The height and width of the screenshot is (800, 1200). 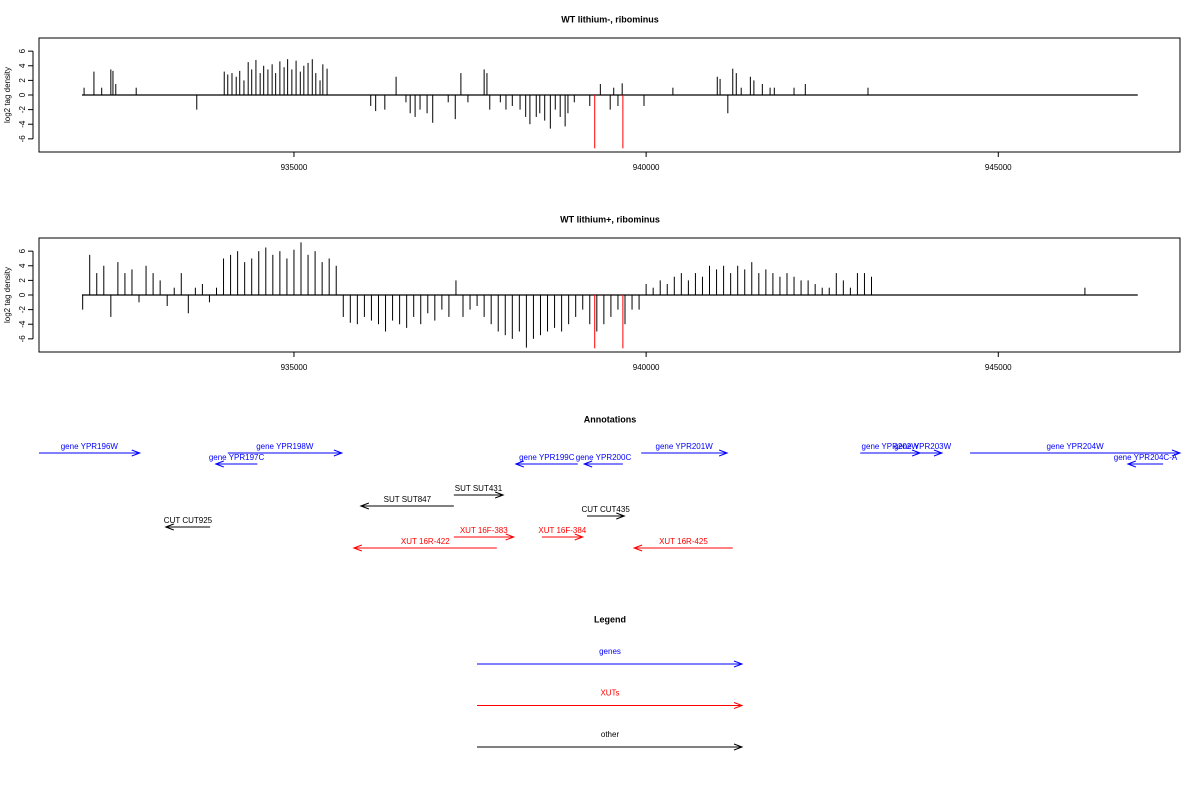 What do you see at coordinates (610, 19) in the screenshot?
I see `chart-title: WT lithium-, ribominus` at bounding box center [610, 19].